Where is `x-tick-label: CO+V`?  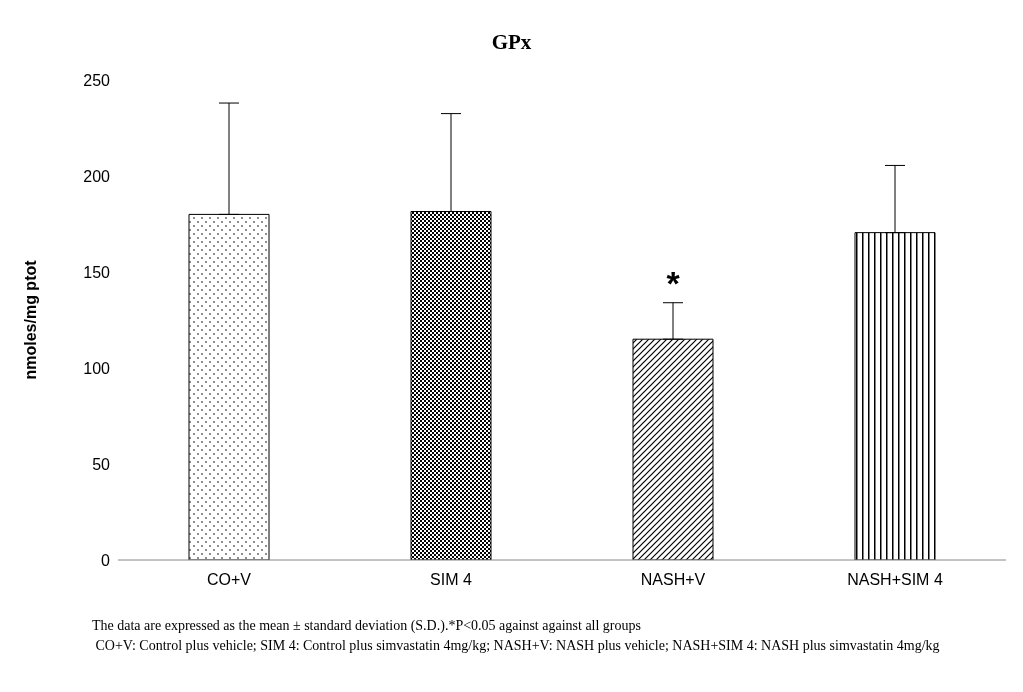 x-tick-label: CO+V is located at coordinates (229, 580).